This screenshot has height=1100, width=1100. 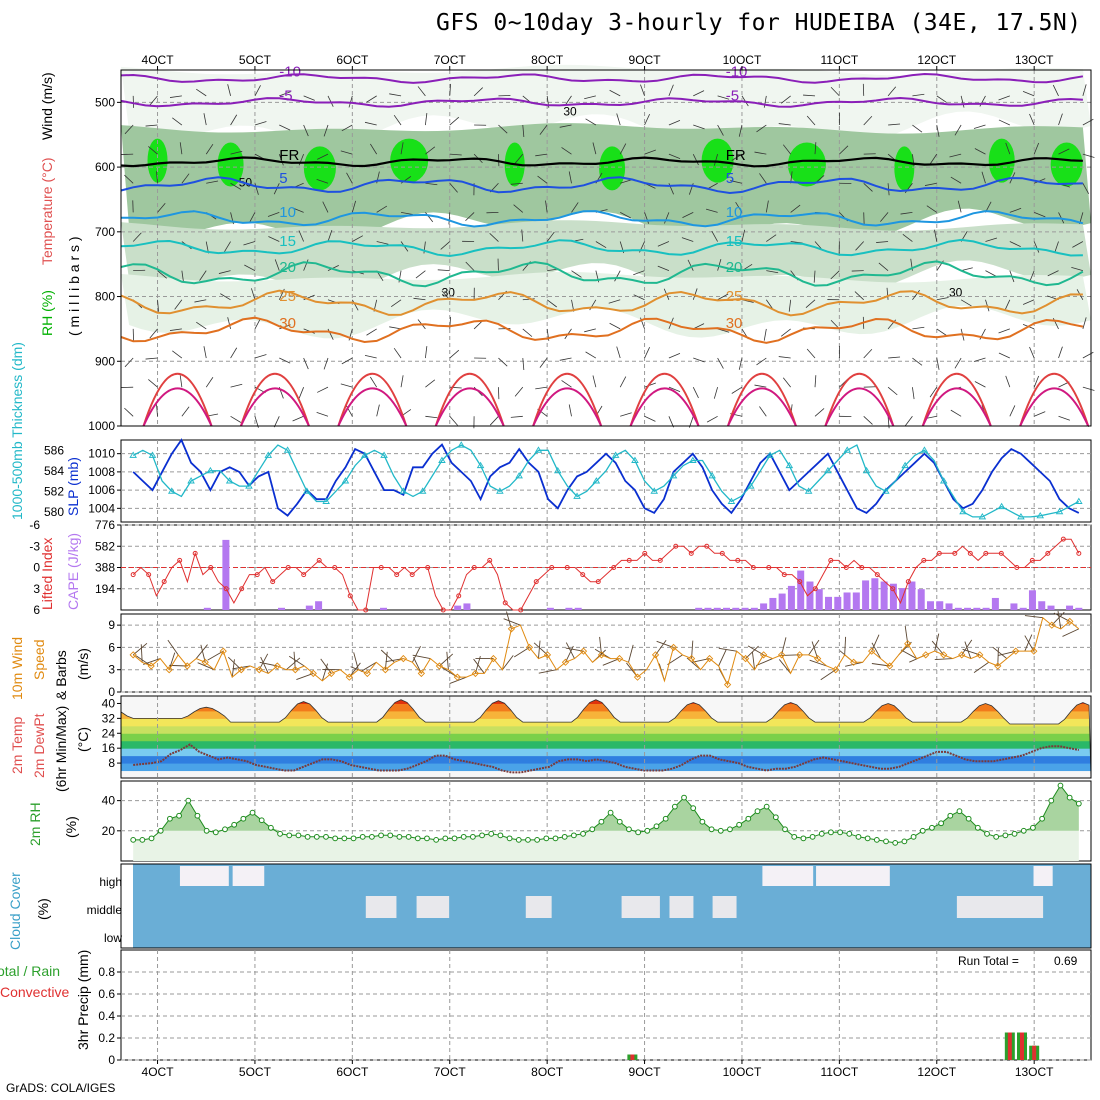 I want to click on rh2m-ticks: 40 20, so click(x=111, y=816).